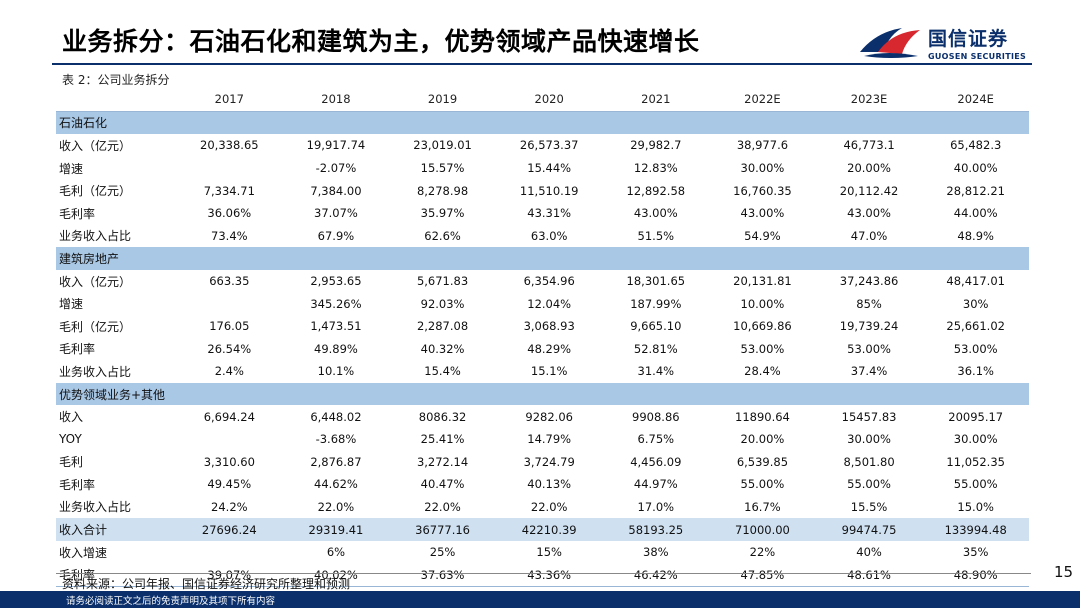 This screenshot has width=1080, height=608. Describe the element at coordinates (762, 326) in the screenshot. I see `table-cell: 10,669.86` at that location.